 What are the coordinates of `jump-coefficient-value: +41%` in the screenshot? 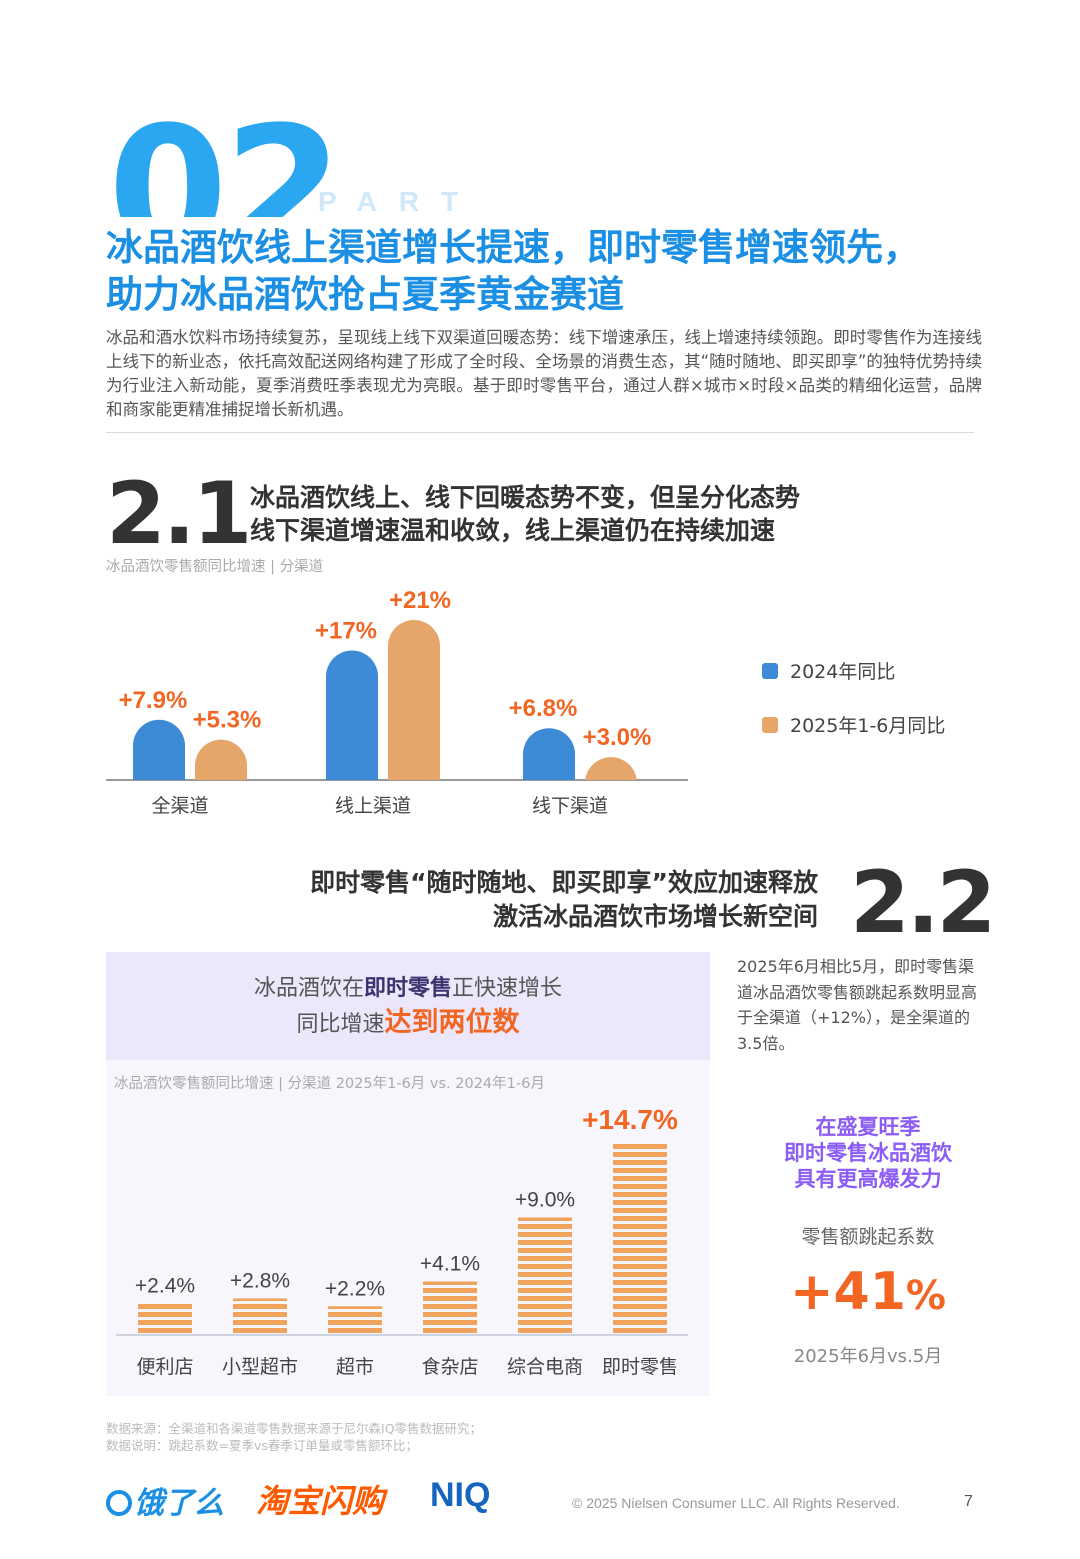 It's located at (867, 1292).